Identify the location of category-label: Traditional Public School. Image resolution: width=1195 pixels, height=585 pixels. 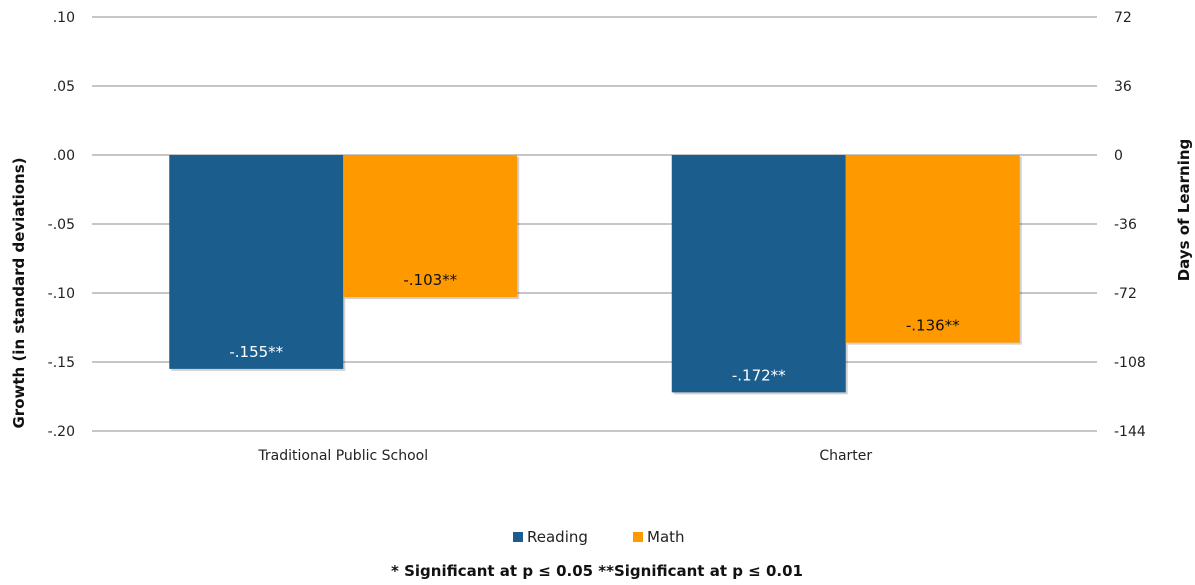
(342, 456).